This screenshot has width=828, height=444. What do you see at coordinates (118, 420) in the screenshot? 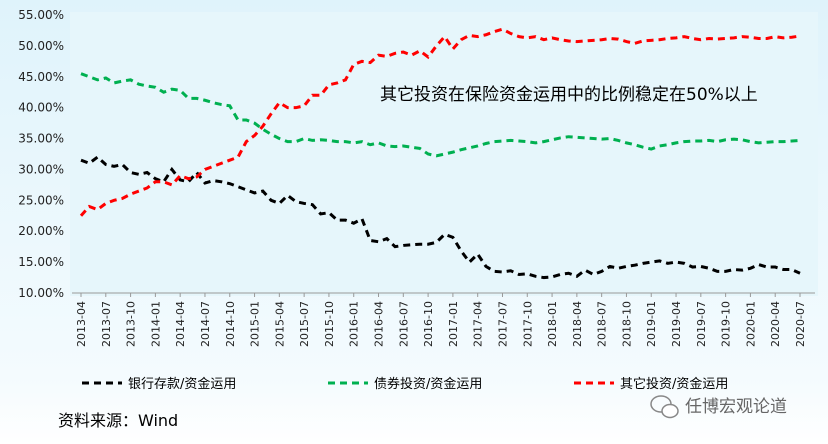
I see `source: 资料来源：Wind` at bounding box center [118, 420].